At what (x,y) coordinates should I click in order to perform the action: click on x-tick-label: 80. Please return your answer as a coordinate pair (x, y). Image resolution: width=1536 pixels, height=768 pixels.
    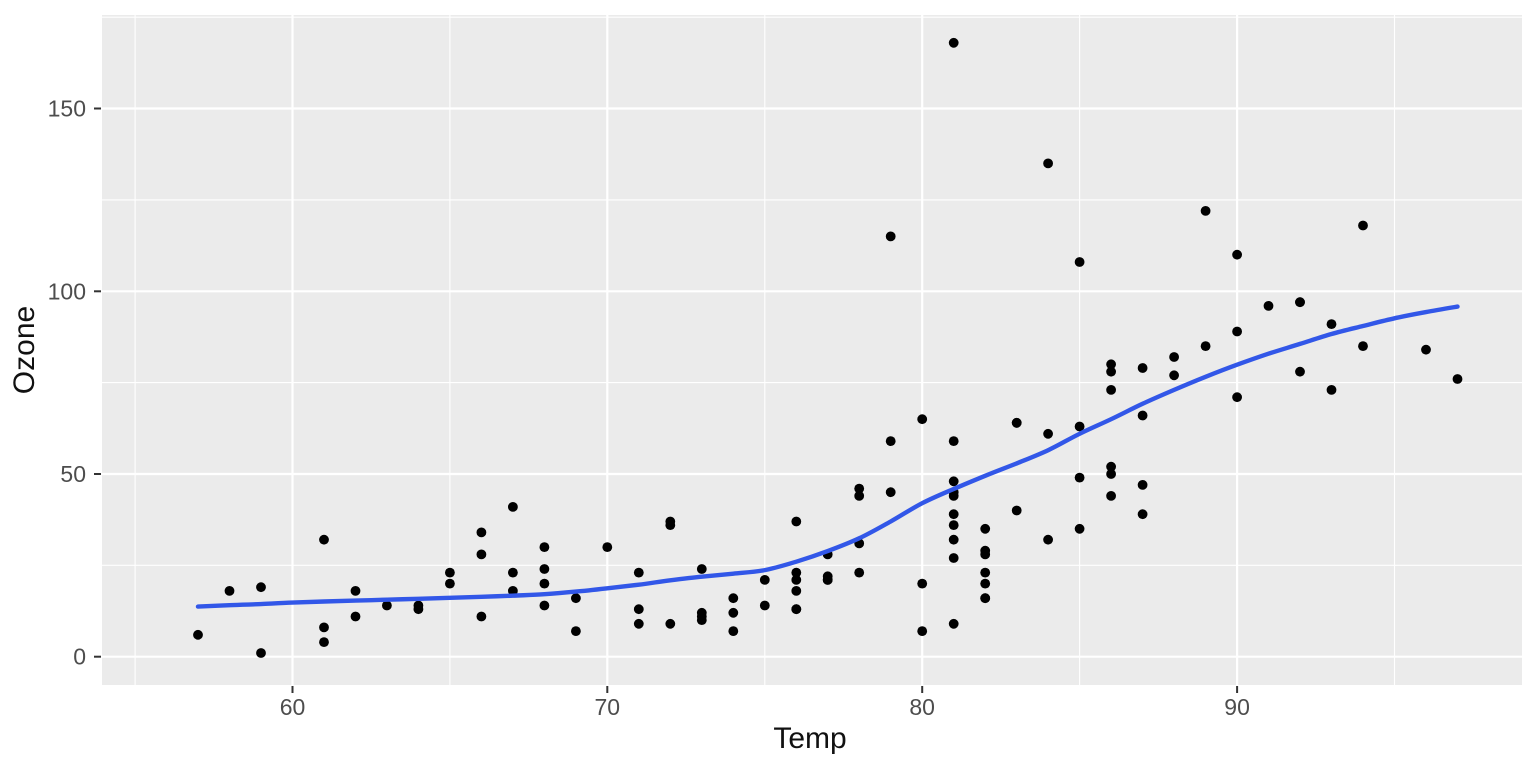
    Looking at the image, I should click on (922, 707).